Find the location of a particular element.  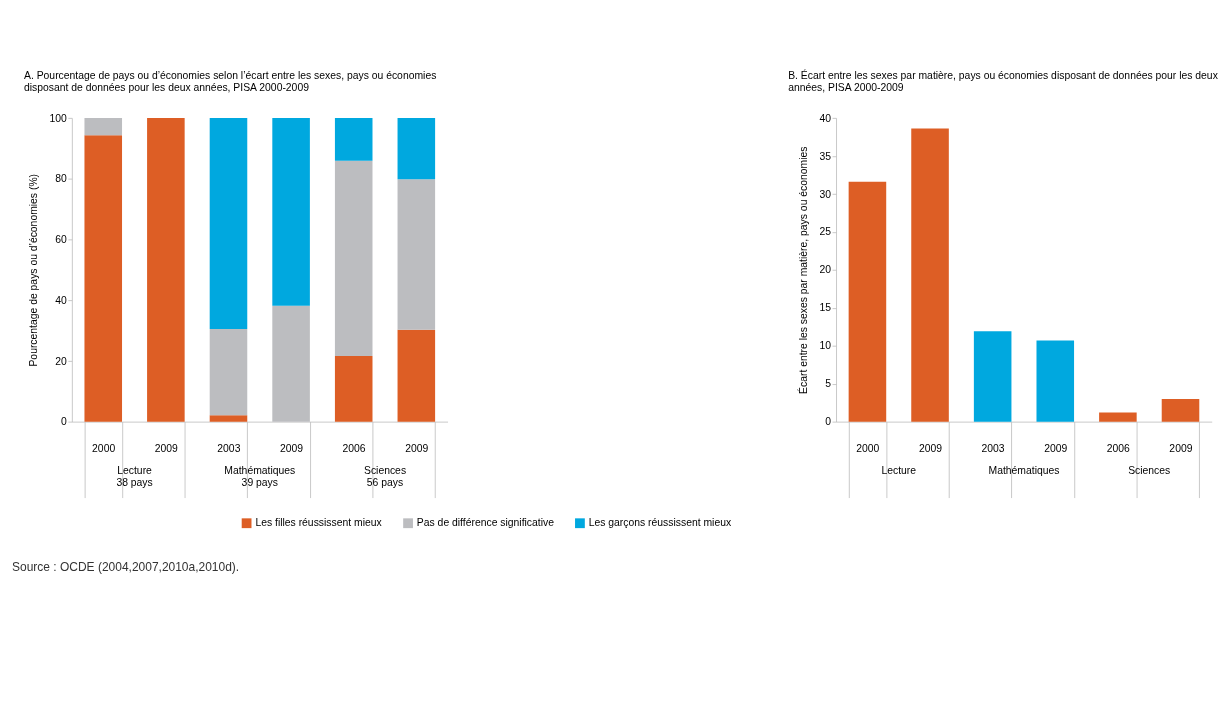

y-tick-label: 100 is located at coordinates (58, 118).